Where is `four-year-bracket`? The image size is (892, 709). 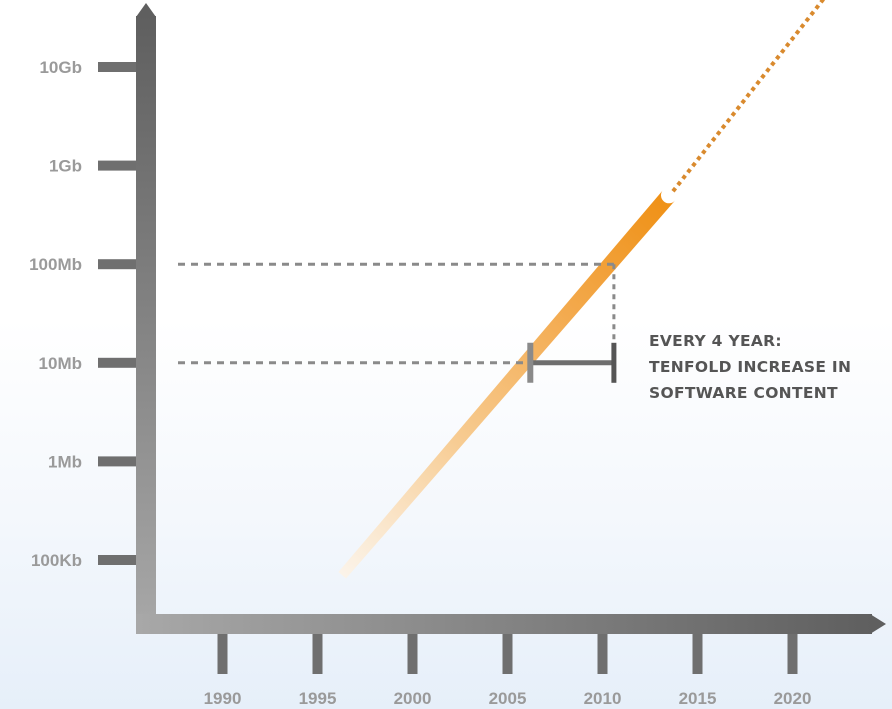 four-year-bracket is located at coordinates (572, 362).